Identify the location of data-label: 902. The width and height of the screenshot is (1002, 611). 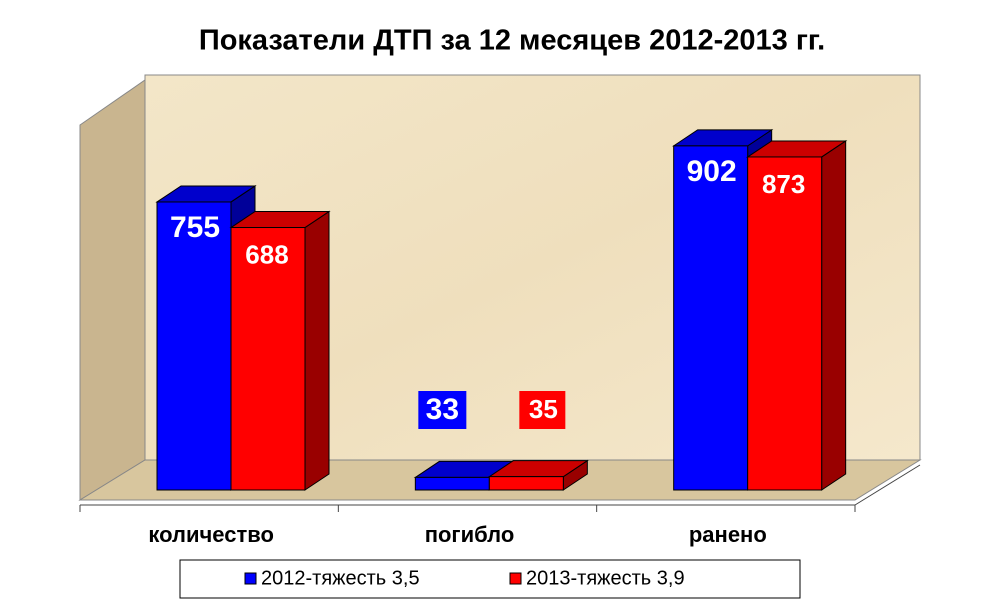
(712, 171).